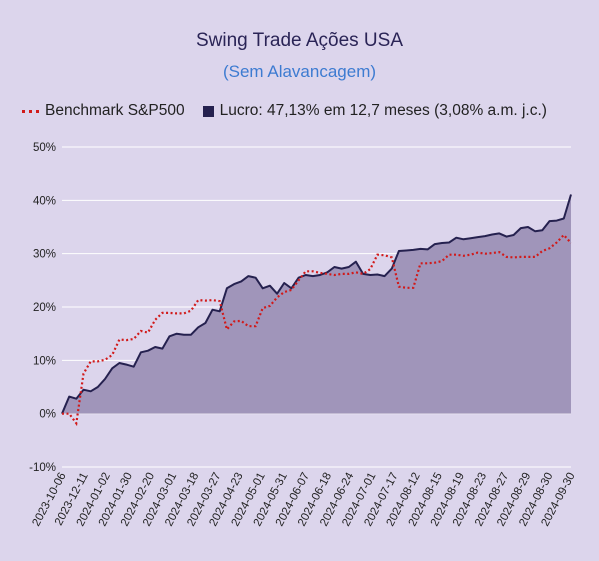 The height and width of the screenshot is (561, 599). What do you see at coordinates (115, 110) in the screenshot?
I see `legend-benchmark-label: Benchmark S&P500` at bounding box center [115, 110].